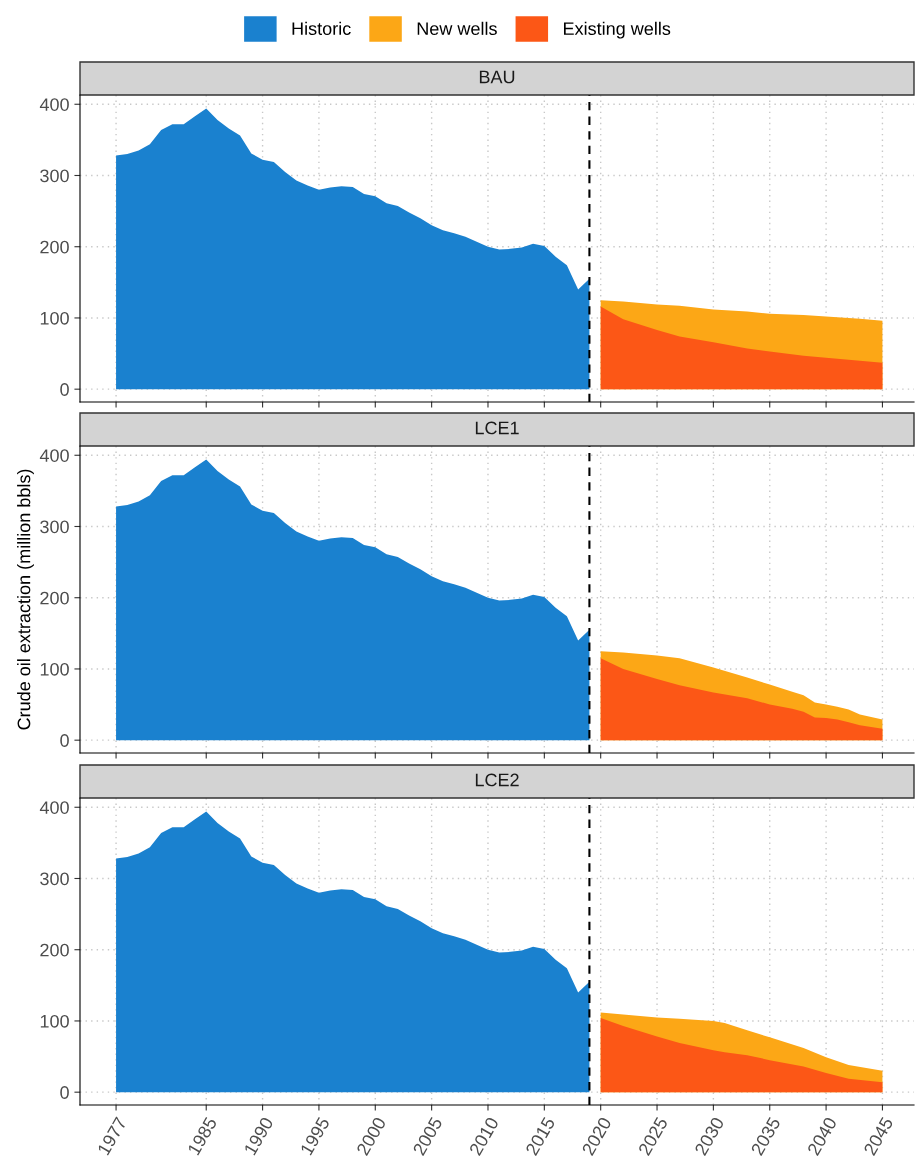 The image size is (915, 1161). What do you see at coordinates (497, 428) in the screenshot?
I see `chart-title: LCE1` at bounding box center [497, 428].